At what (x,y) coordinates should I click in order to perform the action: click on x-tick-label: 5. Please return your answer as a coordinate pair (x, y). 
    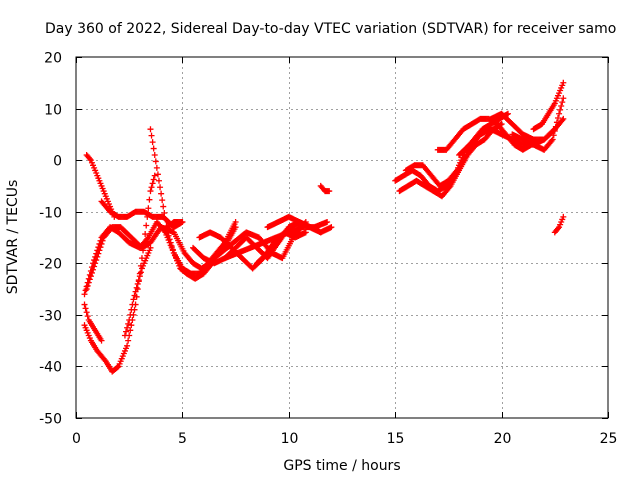
    Looking at the image, I should click on (182, 439).